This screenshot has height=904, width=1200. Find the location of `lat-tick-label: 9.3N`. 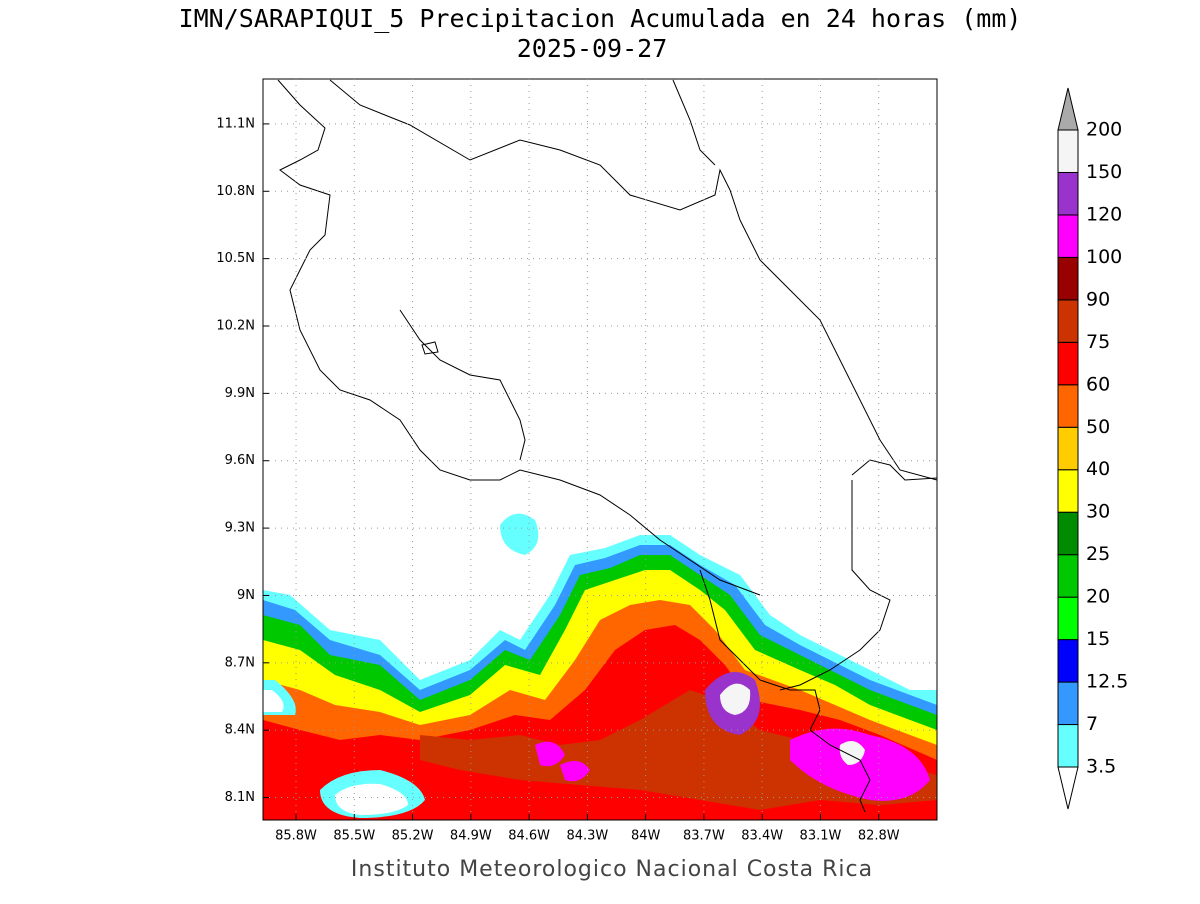

lat-tick-label: 9.3N is located at coordinates (240, 528).